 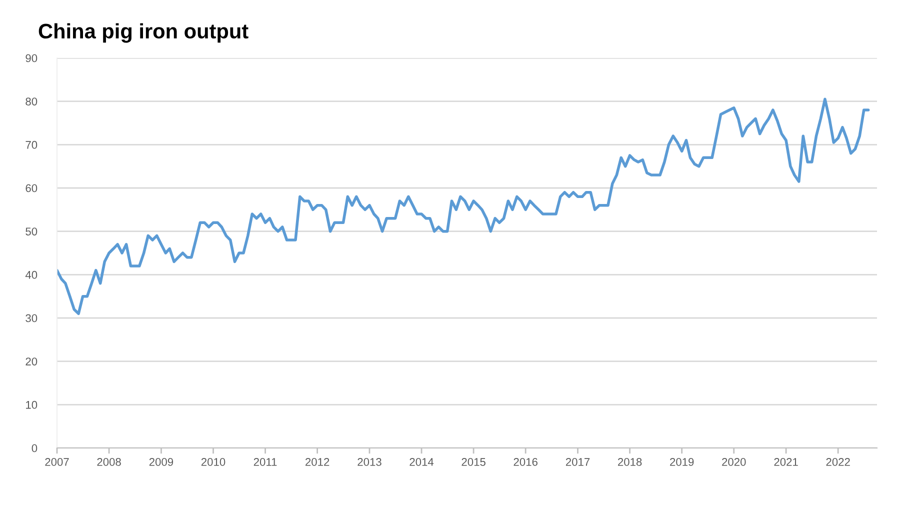 I want to click on x-tick-label: 2015, so click(x=474, y=462).